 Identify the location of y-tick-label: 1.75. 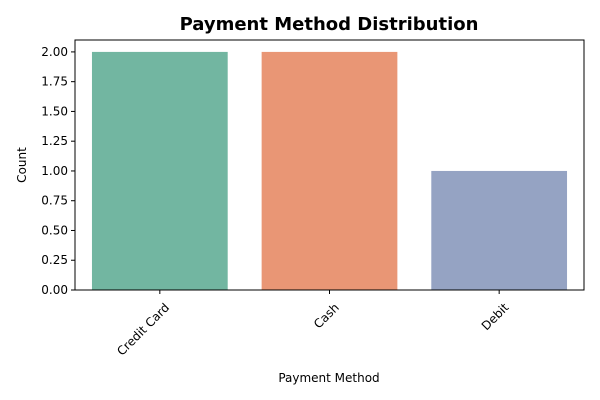
(54, 82).